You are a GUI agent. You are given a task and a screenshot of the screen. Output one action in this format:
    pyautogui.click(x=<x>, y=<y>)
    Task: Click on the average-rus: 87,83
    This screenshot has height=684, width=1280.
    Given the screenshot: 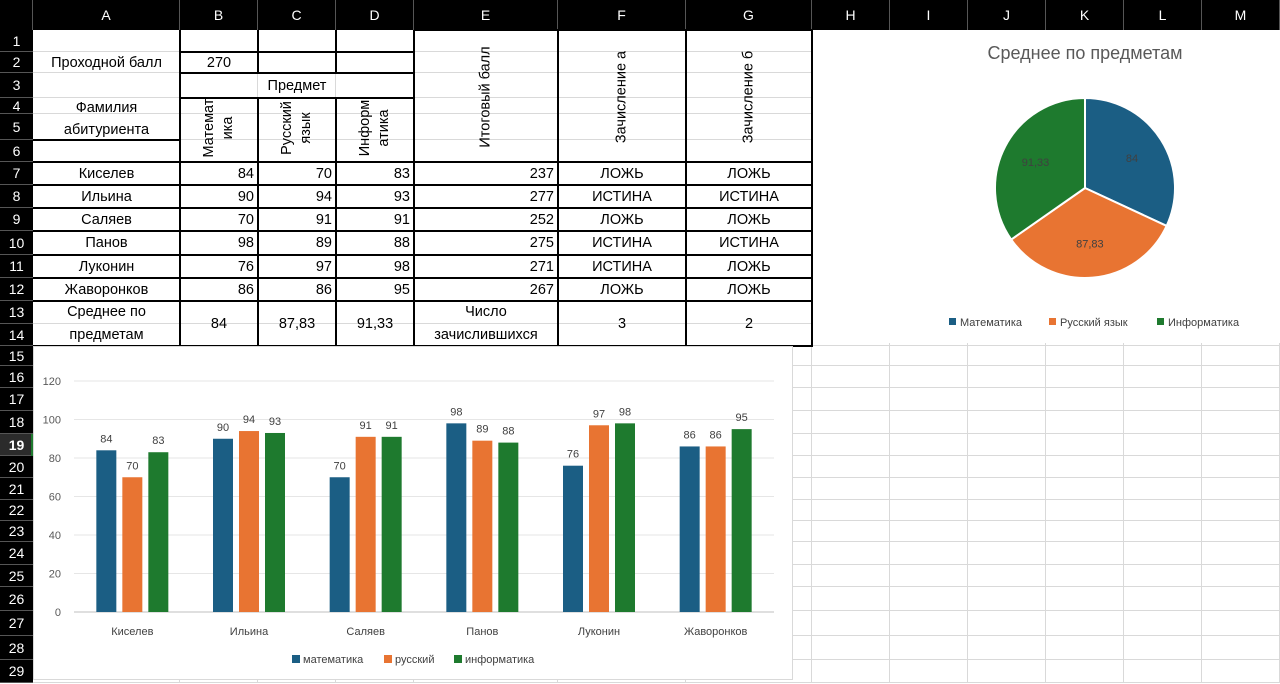 What is the action you would take?
    pyautogui.click(x=297, y=323)
    